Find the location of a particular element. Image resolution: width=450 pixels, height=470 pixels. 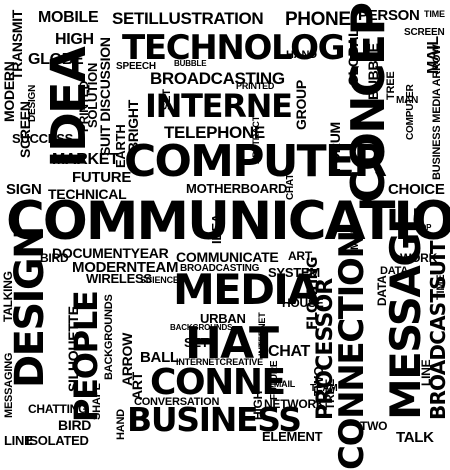

word-broadcastsuit: BROADCASTSUIT is located at coordinates (438, 330).